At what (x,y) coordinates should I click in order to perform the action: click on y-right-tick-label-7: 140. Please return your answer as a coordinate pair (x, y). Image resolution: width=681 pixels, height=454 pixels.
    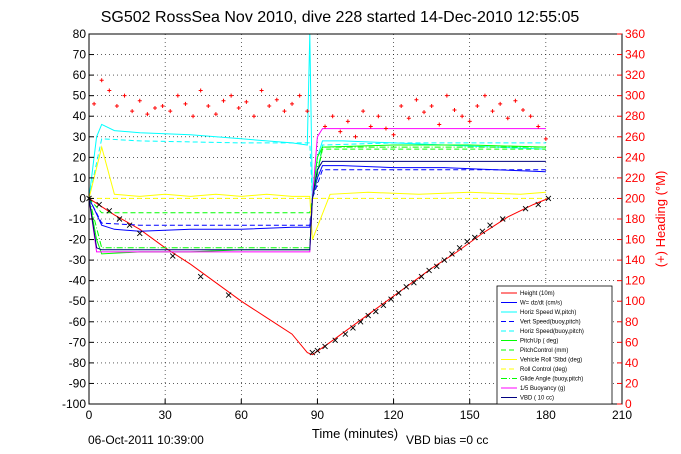
    Looking at the image, I should click on (635, 260).